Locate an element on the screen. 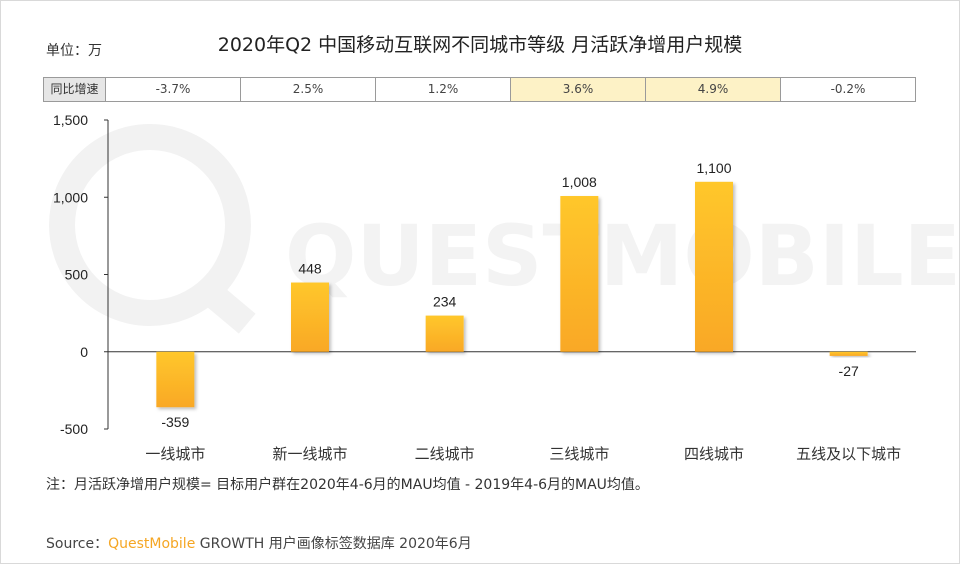 This screenshot has width=960, height=564. x-tick-label: 四线城市 is located at coordinates (714, 454).